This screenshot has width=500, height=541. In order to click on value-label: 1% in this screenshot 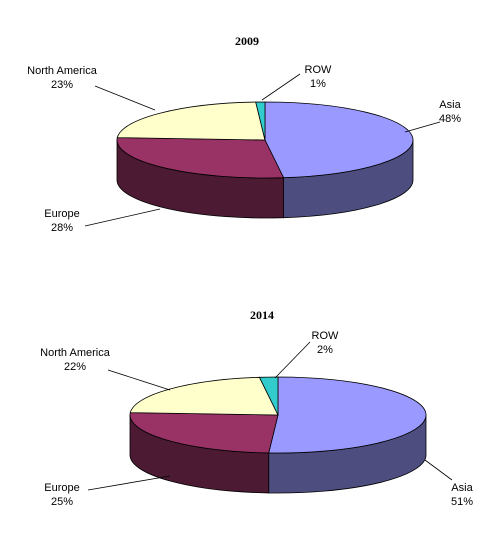, I will do `click(318, 84)`.